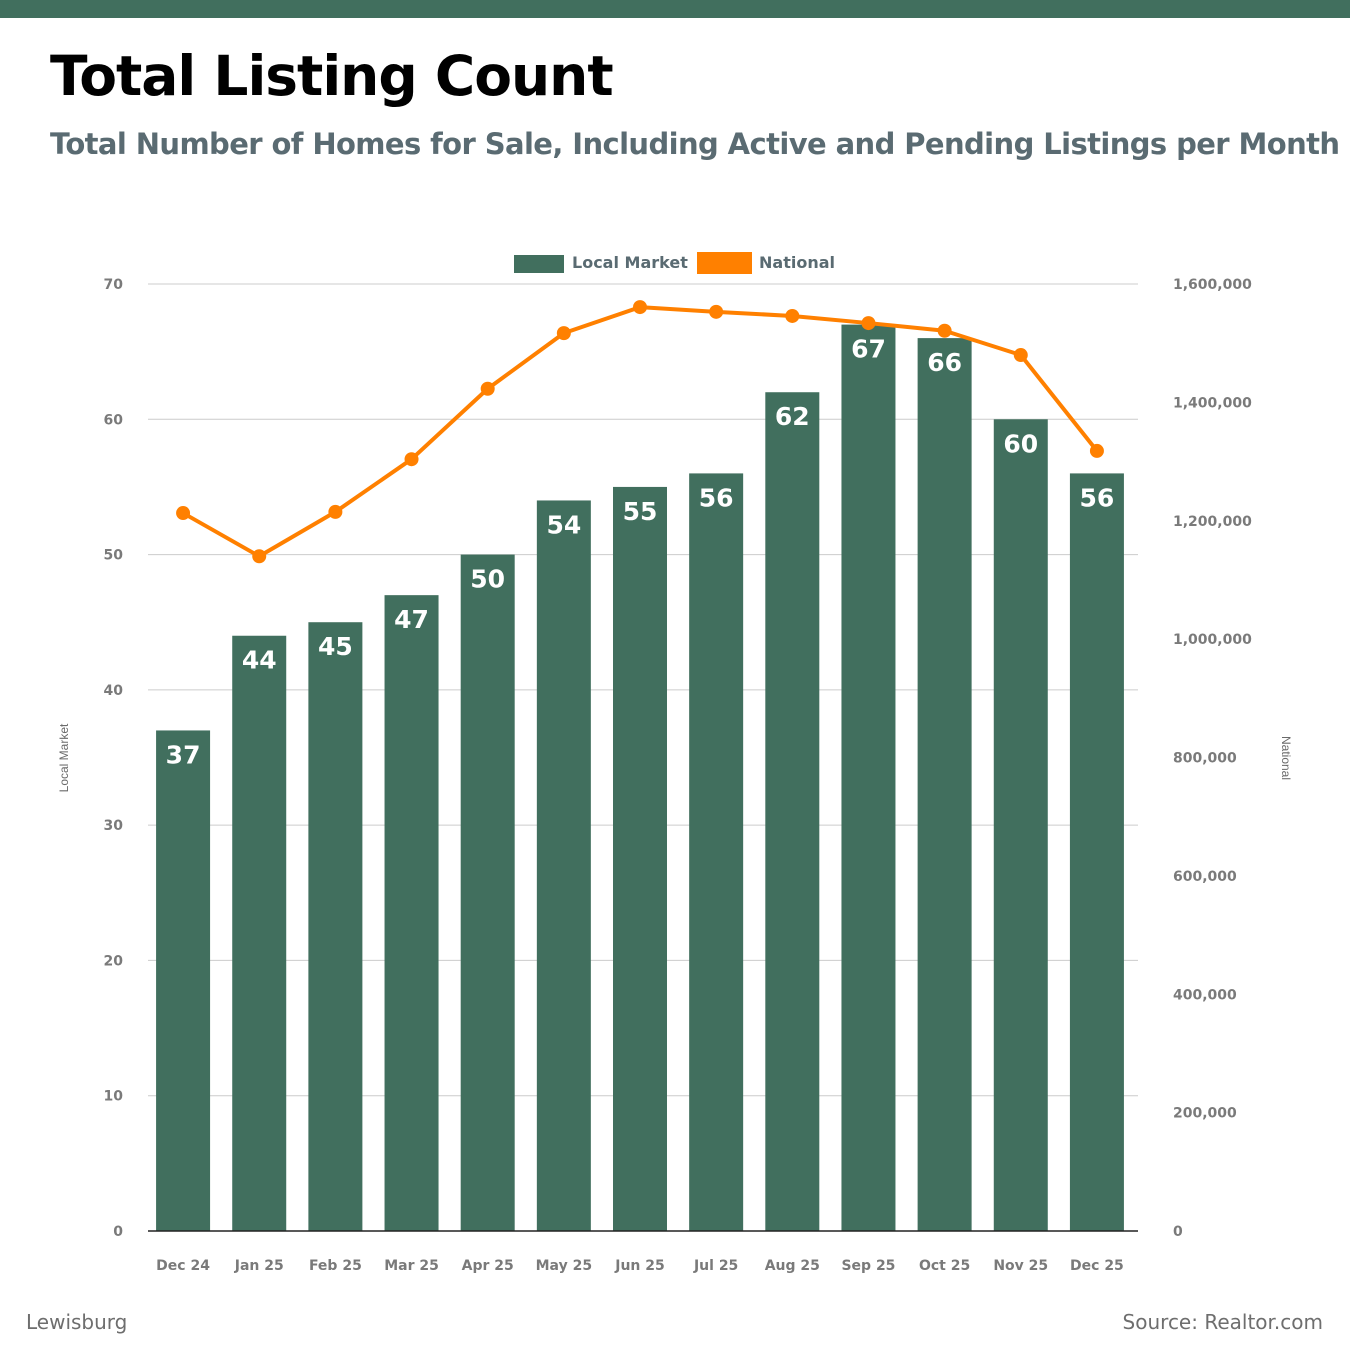 Image resolution: width=1350 pixels, height=1350 pixels. I want to click on right-axis-tick-label: 1,200,000, so click(1212, 522).